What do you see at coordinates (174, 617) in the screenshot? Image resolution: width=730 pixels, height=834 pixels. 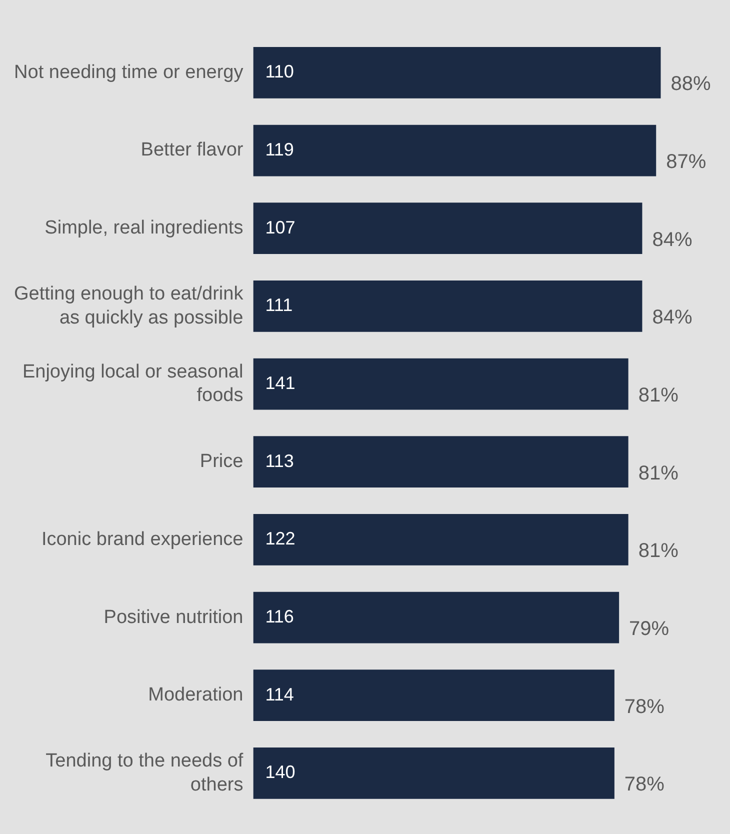 I see `y-tick-label: Positive nutrition` at bounding box center [174, 617].